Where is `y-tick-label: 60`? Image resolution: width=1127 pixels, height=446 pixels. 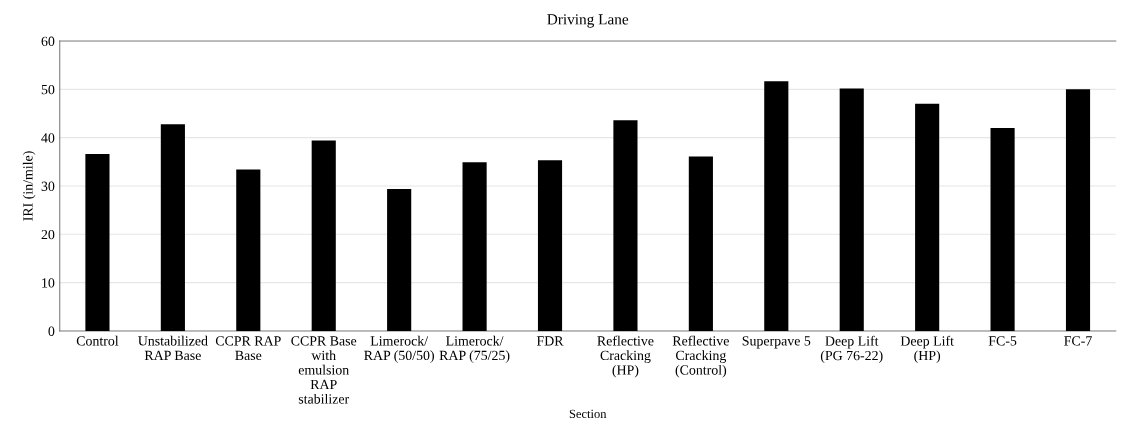 y-tick-label: 60 is located at coordinates (48, 41).